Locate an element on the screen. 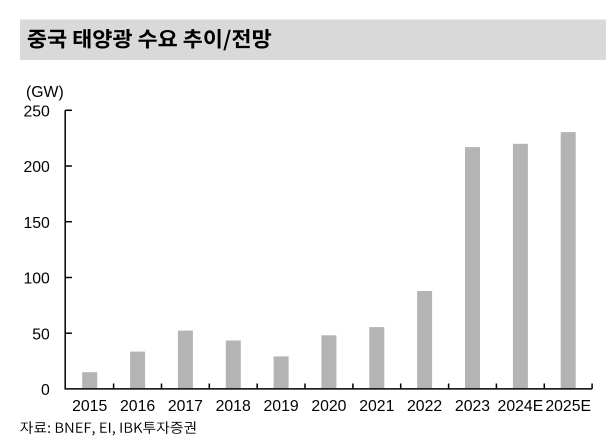  svg-text: 0 is located at coordinates (45, 390).